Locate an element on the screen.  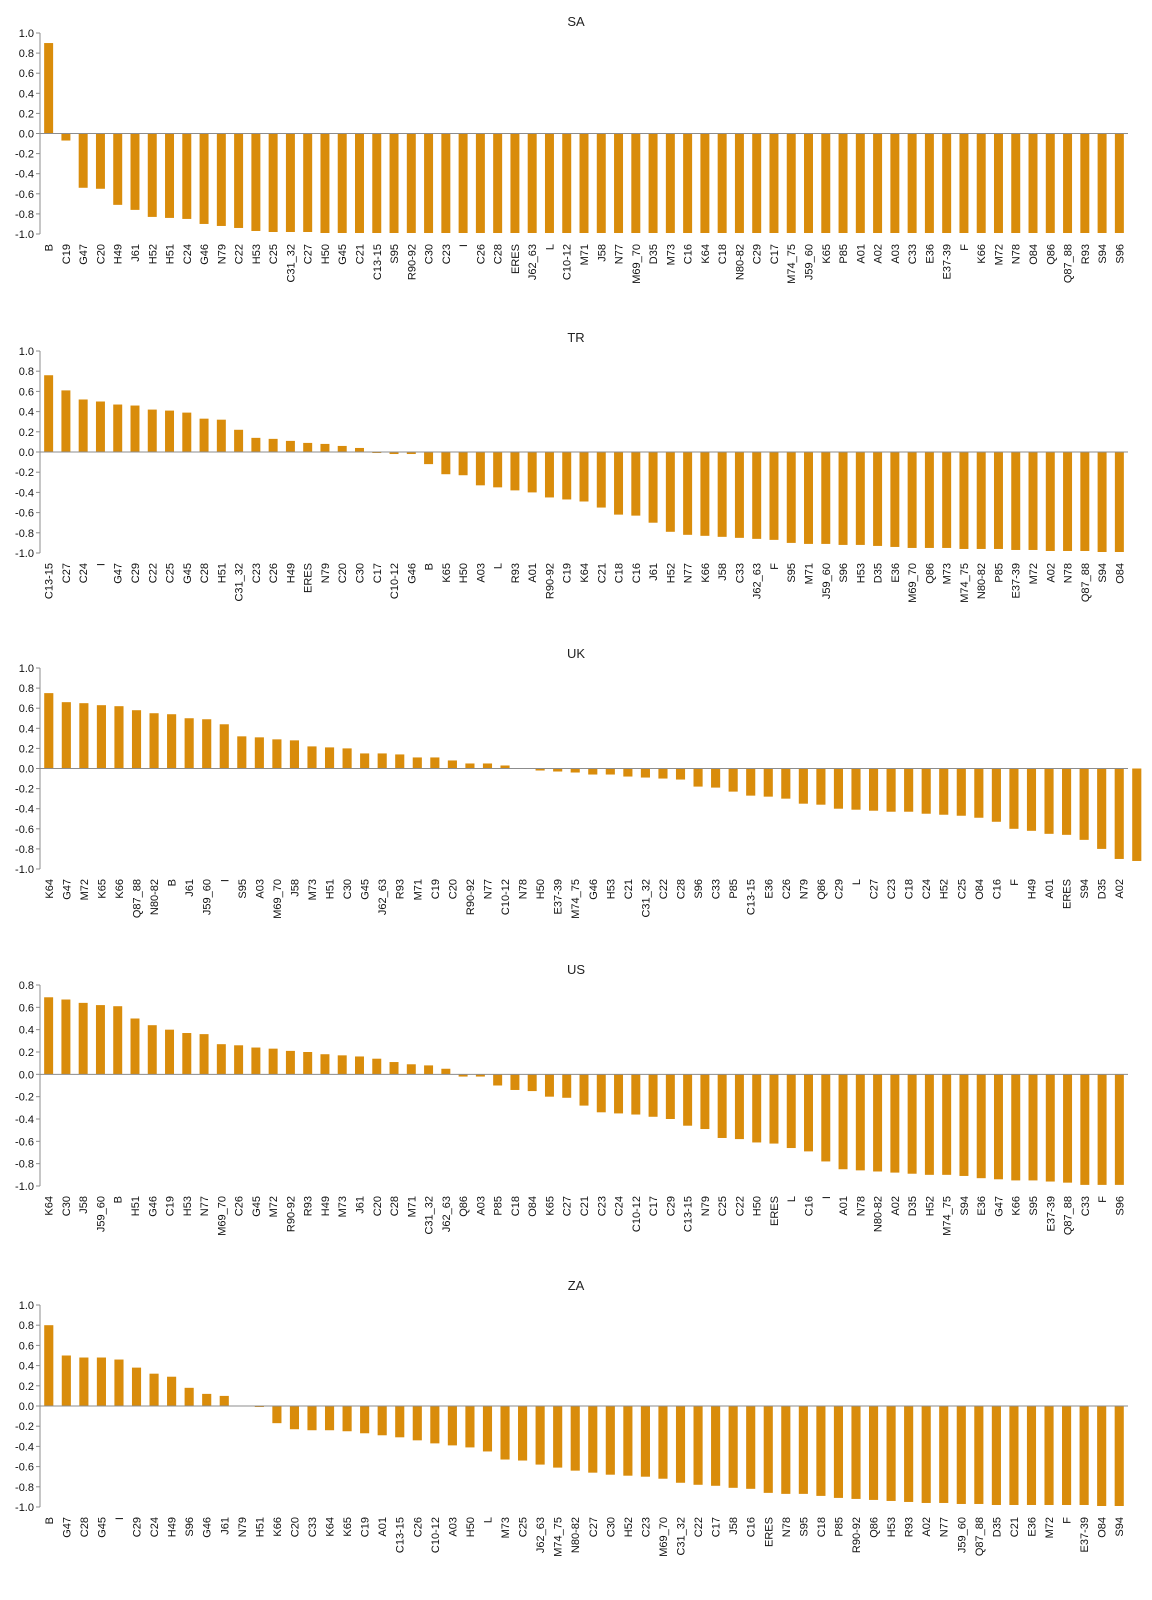
x-tick-label: C33 is located at coordinates (913, 254).